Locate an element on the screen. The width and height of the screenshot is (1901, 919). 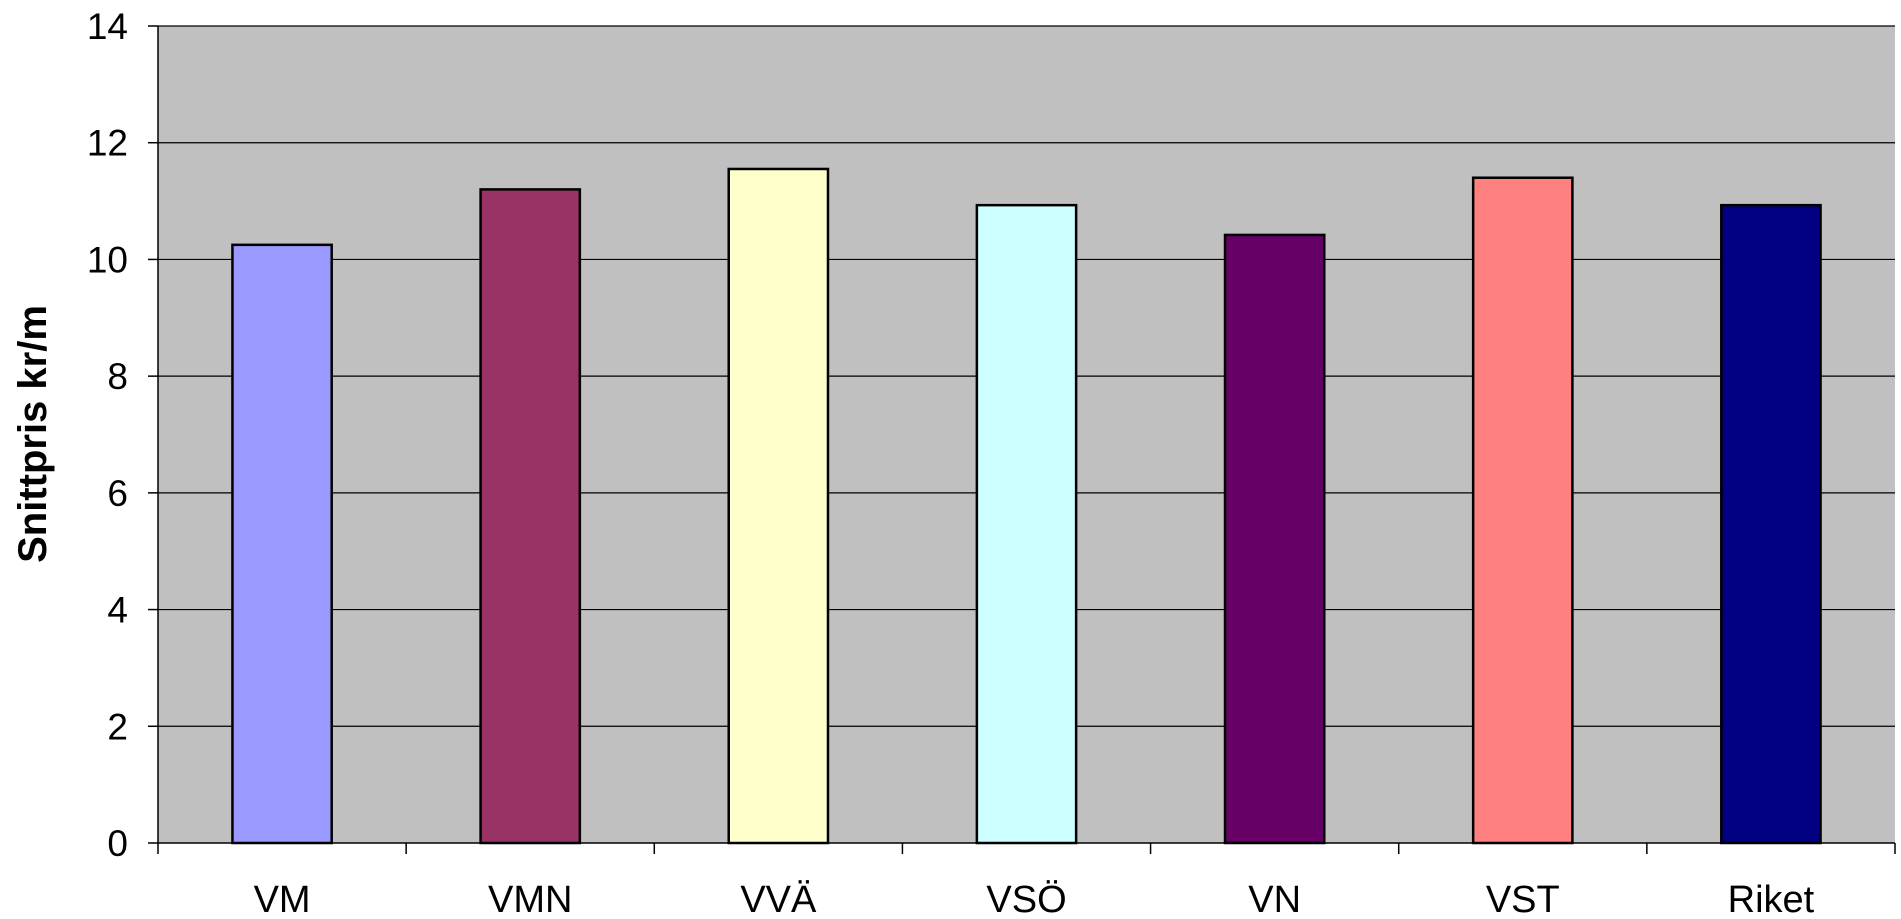
y-tick-label: 6 is located at coordinates (117, 493).